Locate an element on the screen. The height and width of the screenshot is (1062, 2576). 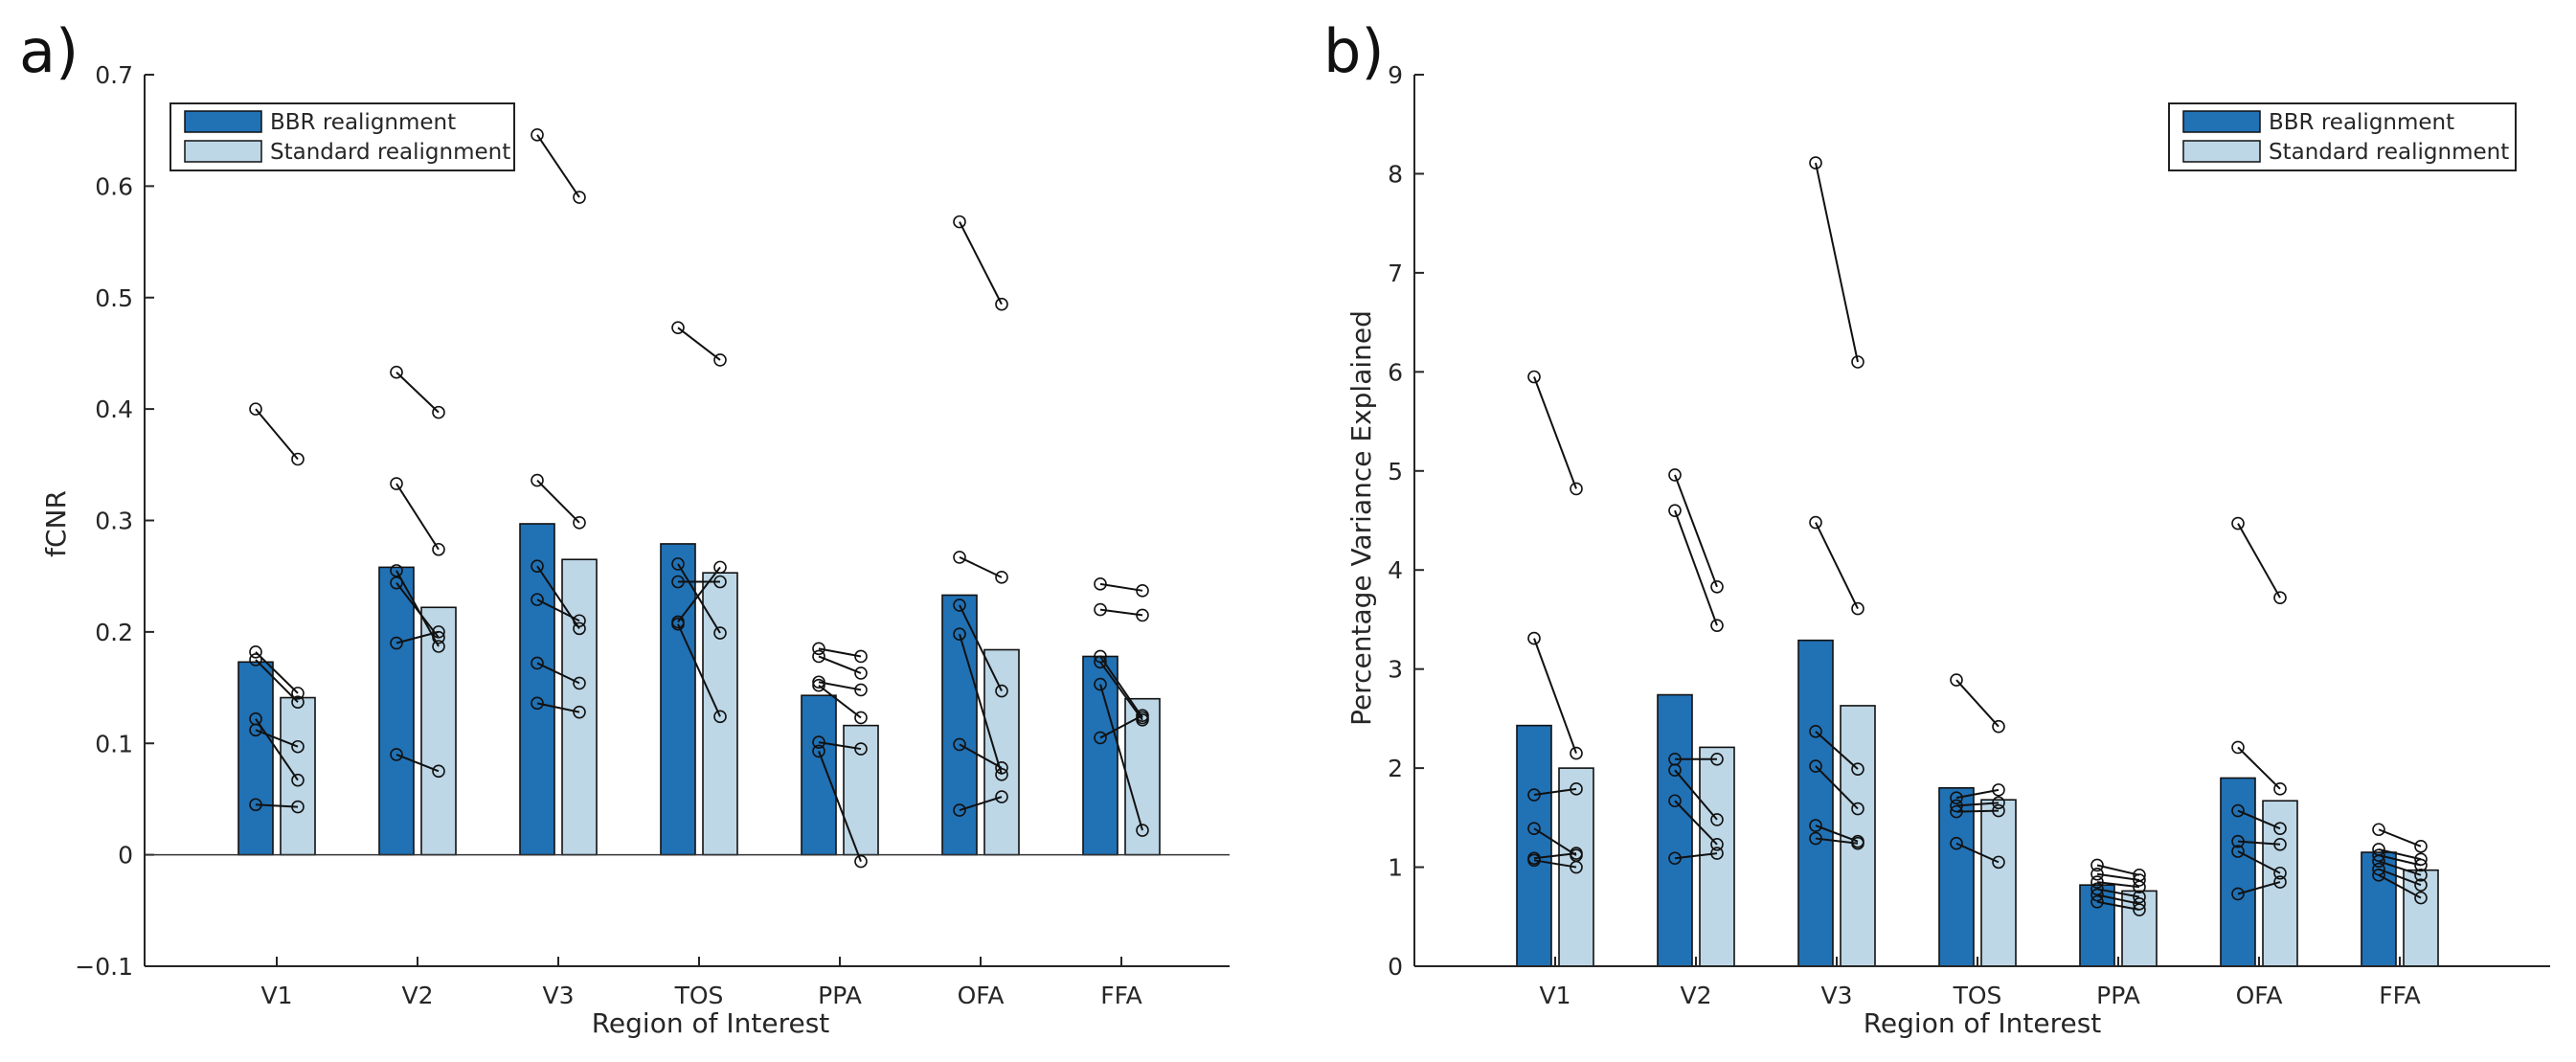
y-tick-label: 0.5 is located at coordinates (114, 298).